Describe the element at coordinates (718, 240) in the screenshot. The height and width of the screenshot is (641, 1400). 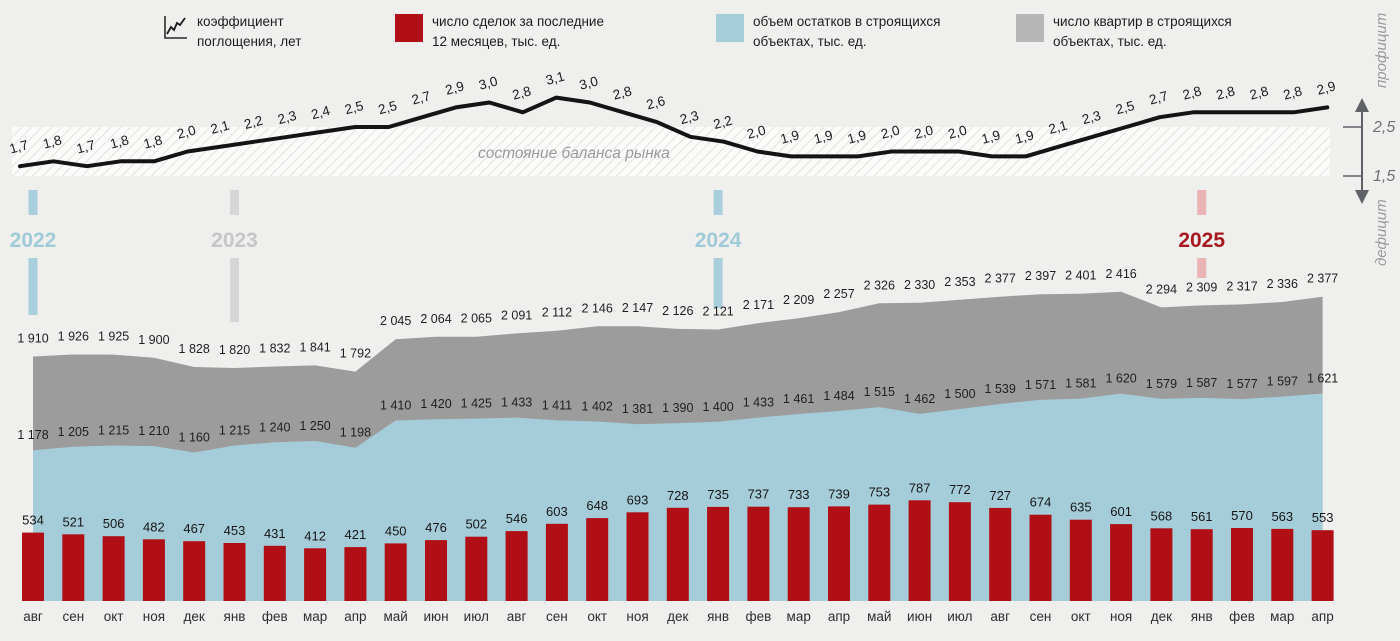
I see `year-label: 2024` at that location.